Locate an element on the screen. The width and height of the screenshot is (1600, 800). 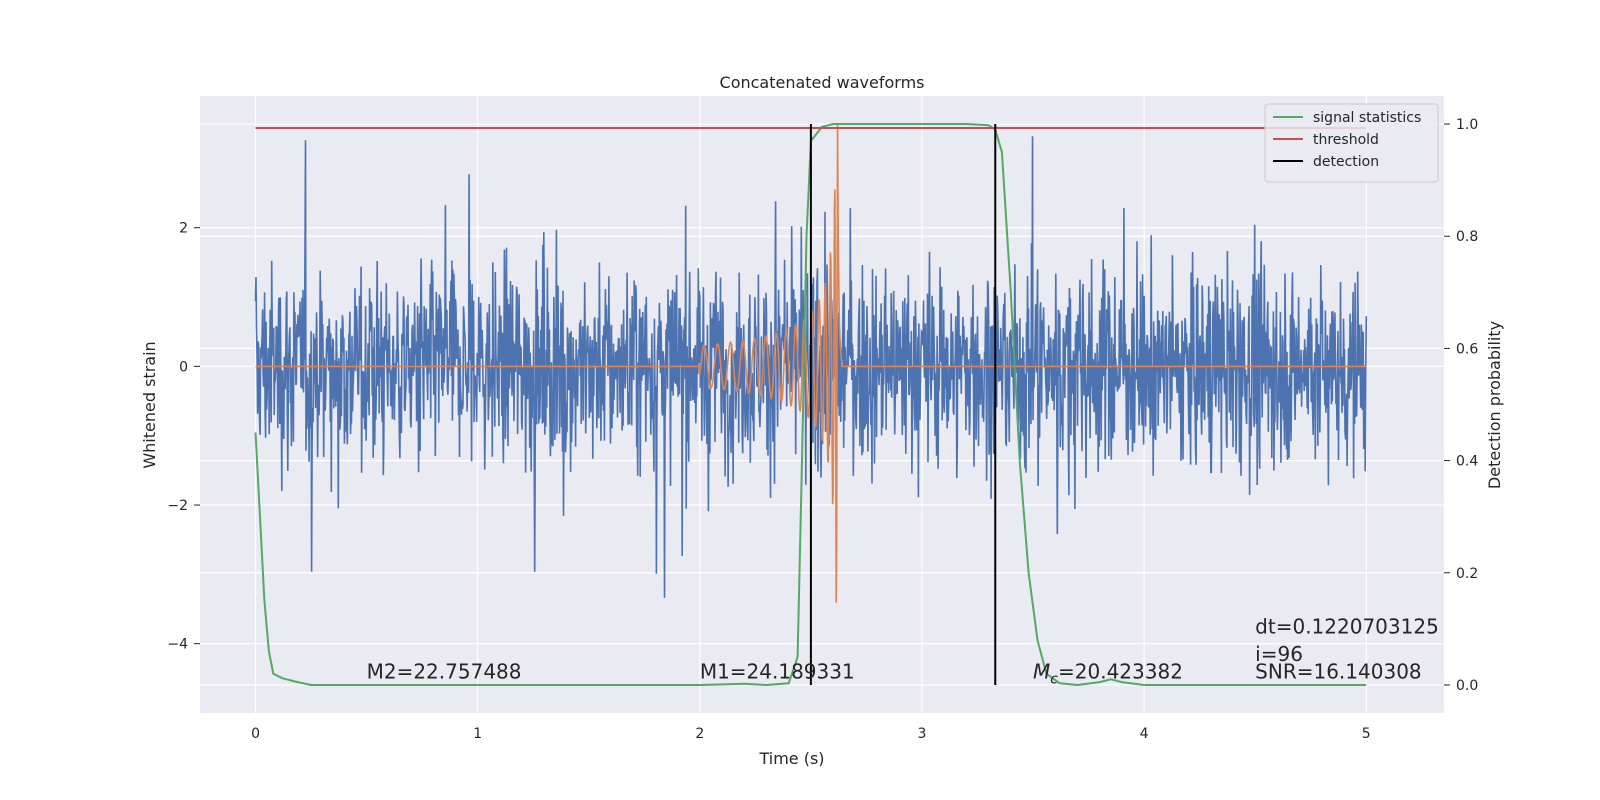
y-tick-label: −2 is located at coordinates (177, 506).